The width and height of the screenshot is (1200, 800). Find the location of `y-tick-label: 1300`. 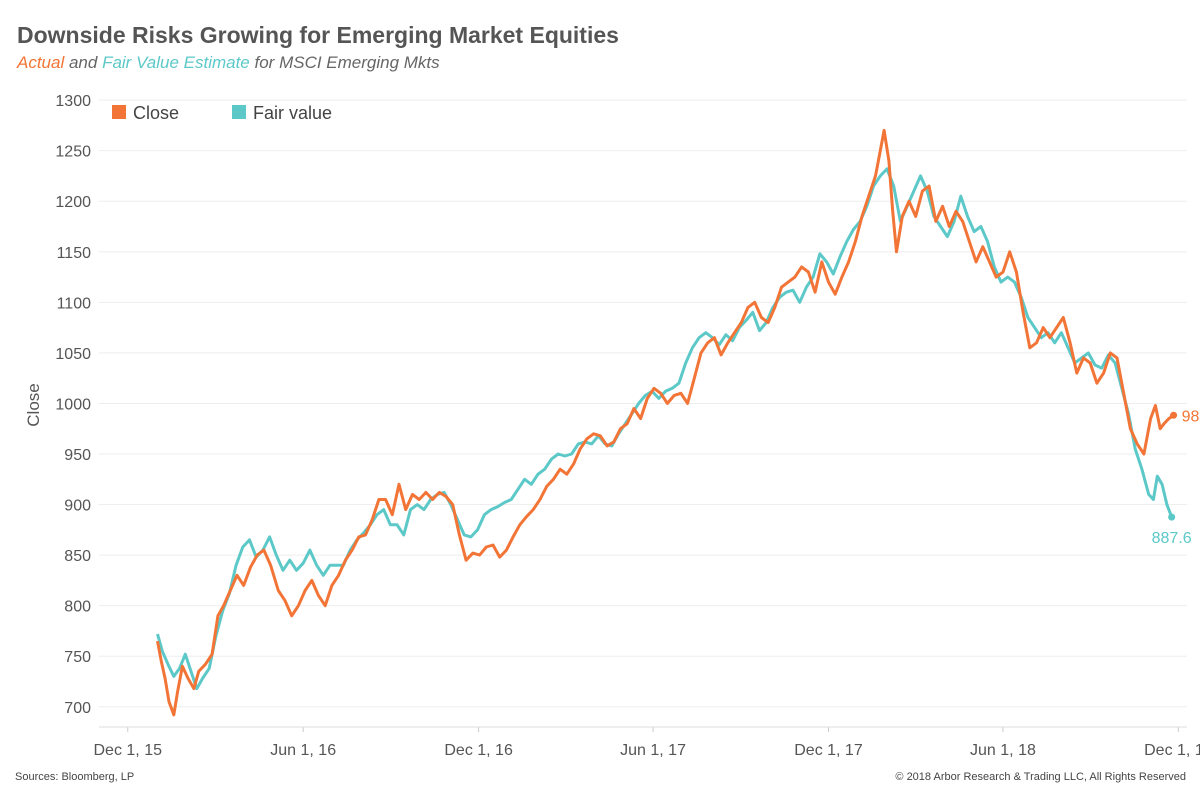

y-tick-label: 1300 is located at coordinates (73, 101).